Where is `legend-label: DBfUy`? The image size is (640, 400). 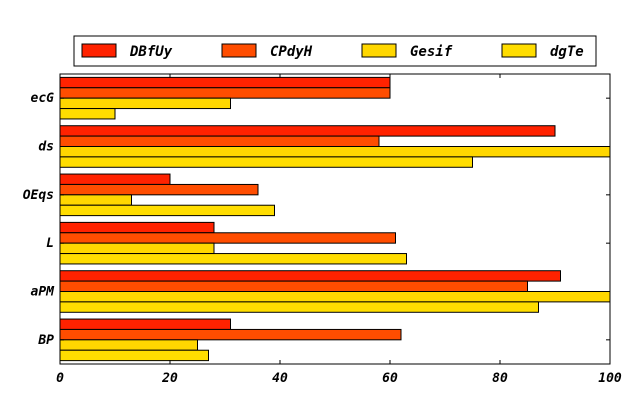
legend-label: DBfUy is located at coordinates (151, 52).